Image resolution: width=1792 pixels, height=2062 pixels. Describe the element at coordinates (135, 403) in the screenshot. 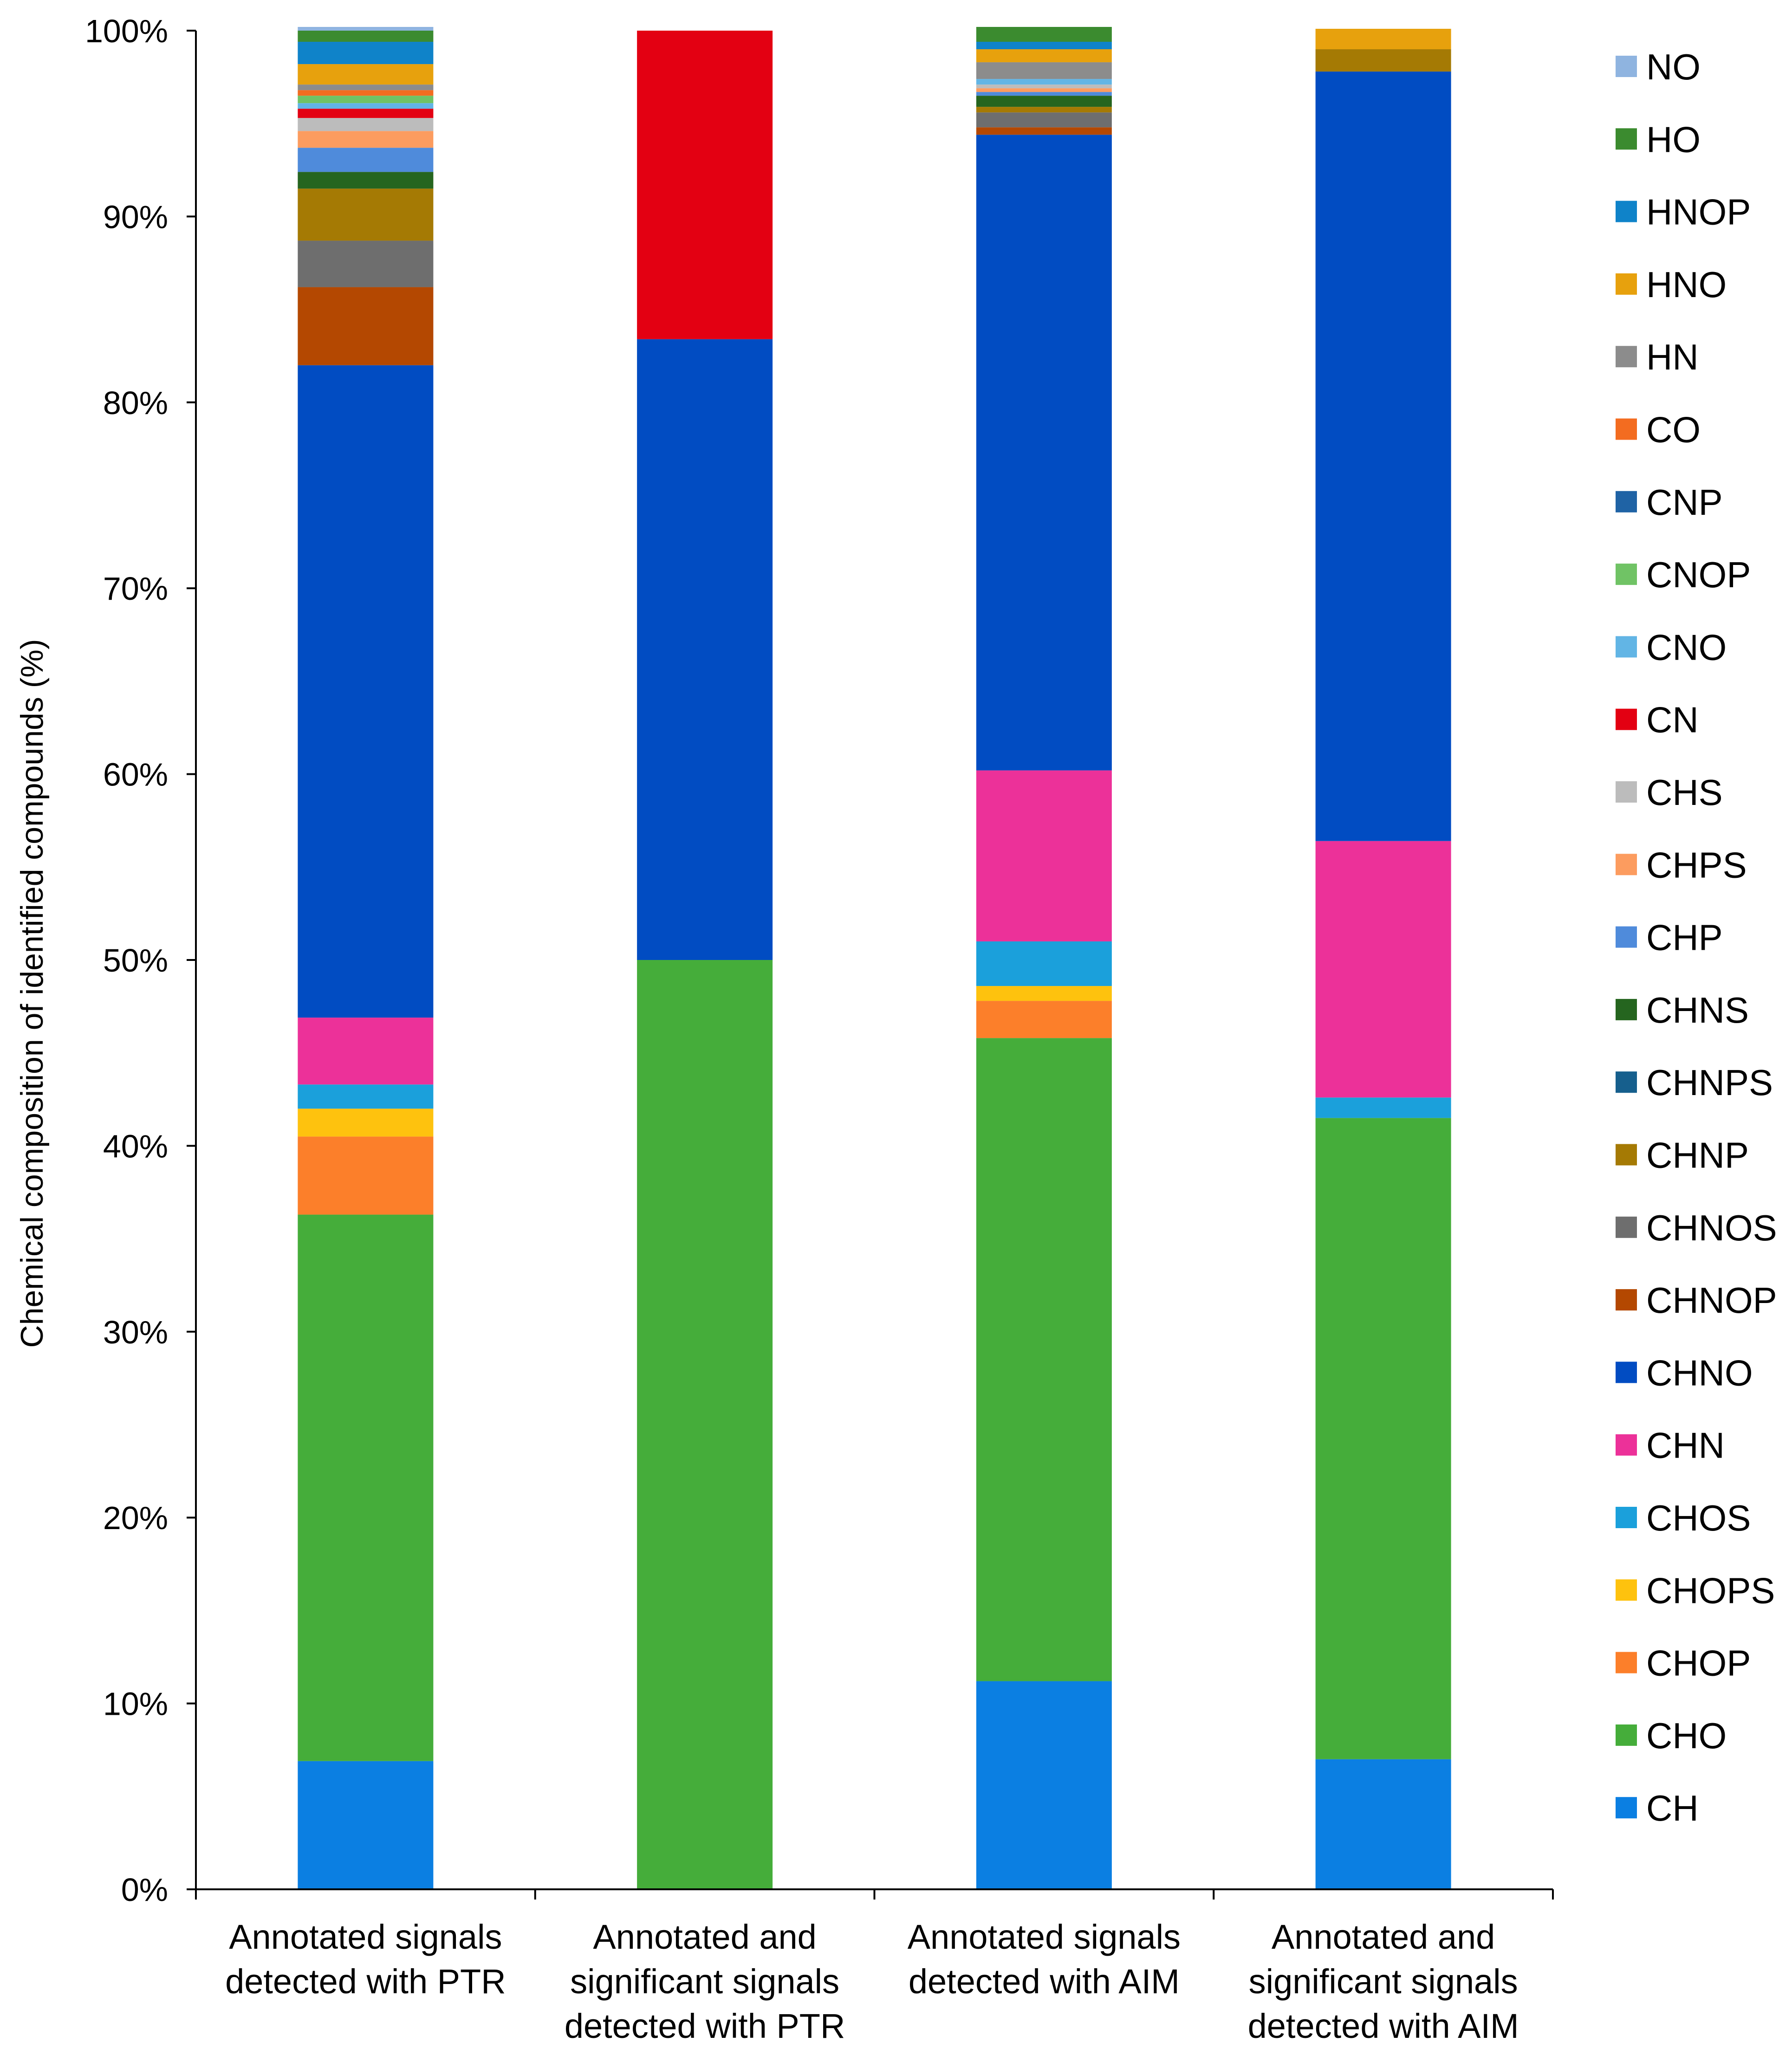

I see `y-tick-label: 80%` at that location.